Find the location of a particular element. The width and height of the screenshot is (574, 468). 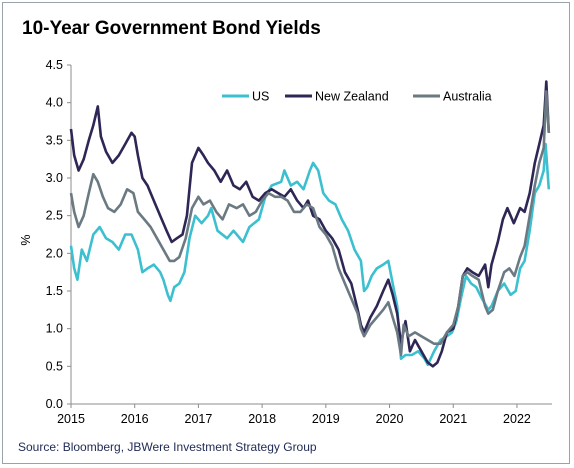

x-tick-label: 2019 is located at coordinates (326, 419).